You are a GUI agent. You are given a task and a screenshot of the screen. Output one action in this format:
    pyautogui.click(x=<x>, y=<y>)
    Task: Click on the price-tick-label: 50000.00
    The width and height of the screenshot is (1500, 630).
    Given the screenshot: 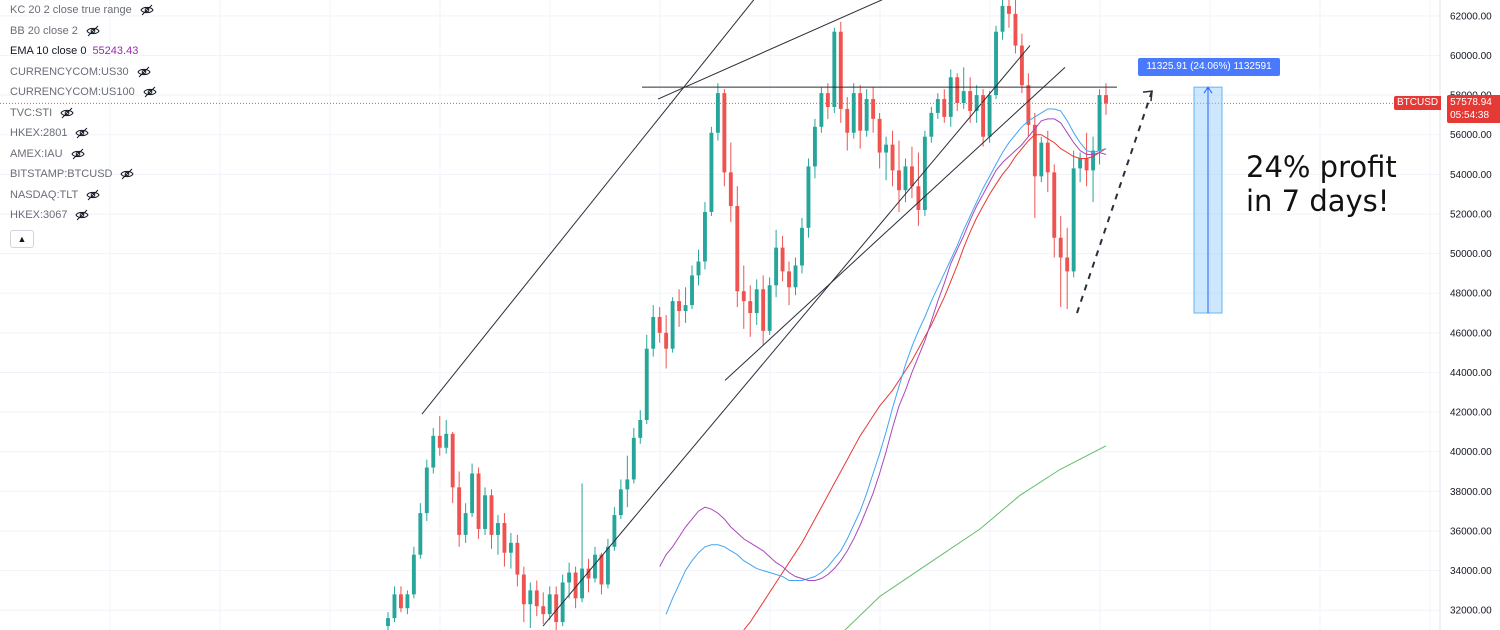 What is the action you would take?
    pyautogui.click(x=1471, y=254)
    